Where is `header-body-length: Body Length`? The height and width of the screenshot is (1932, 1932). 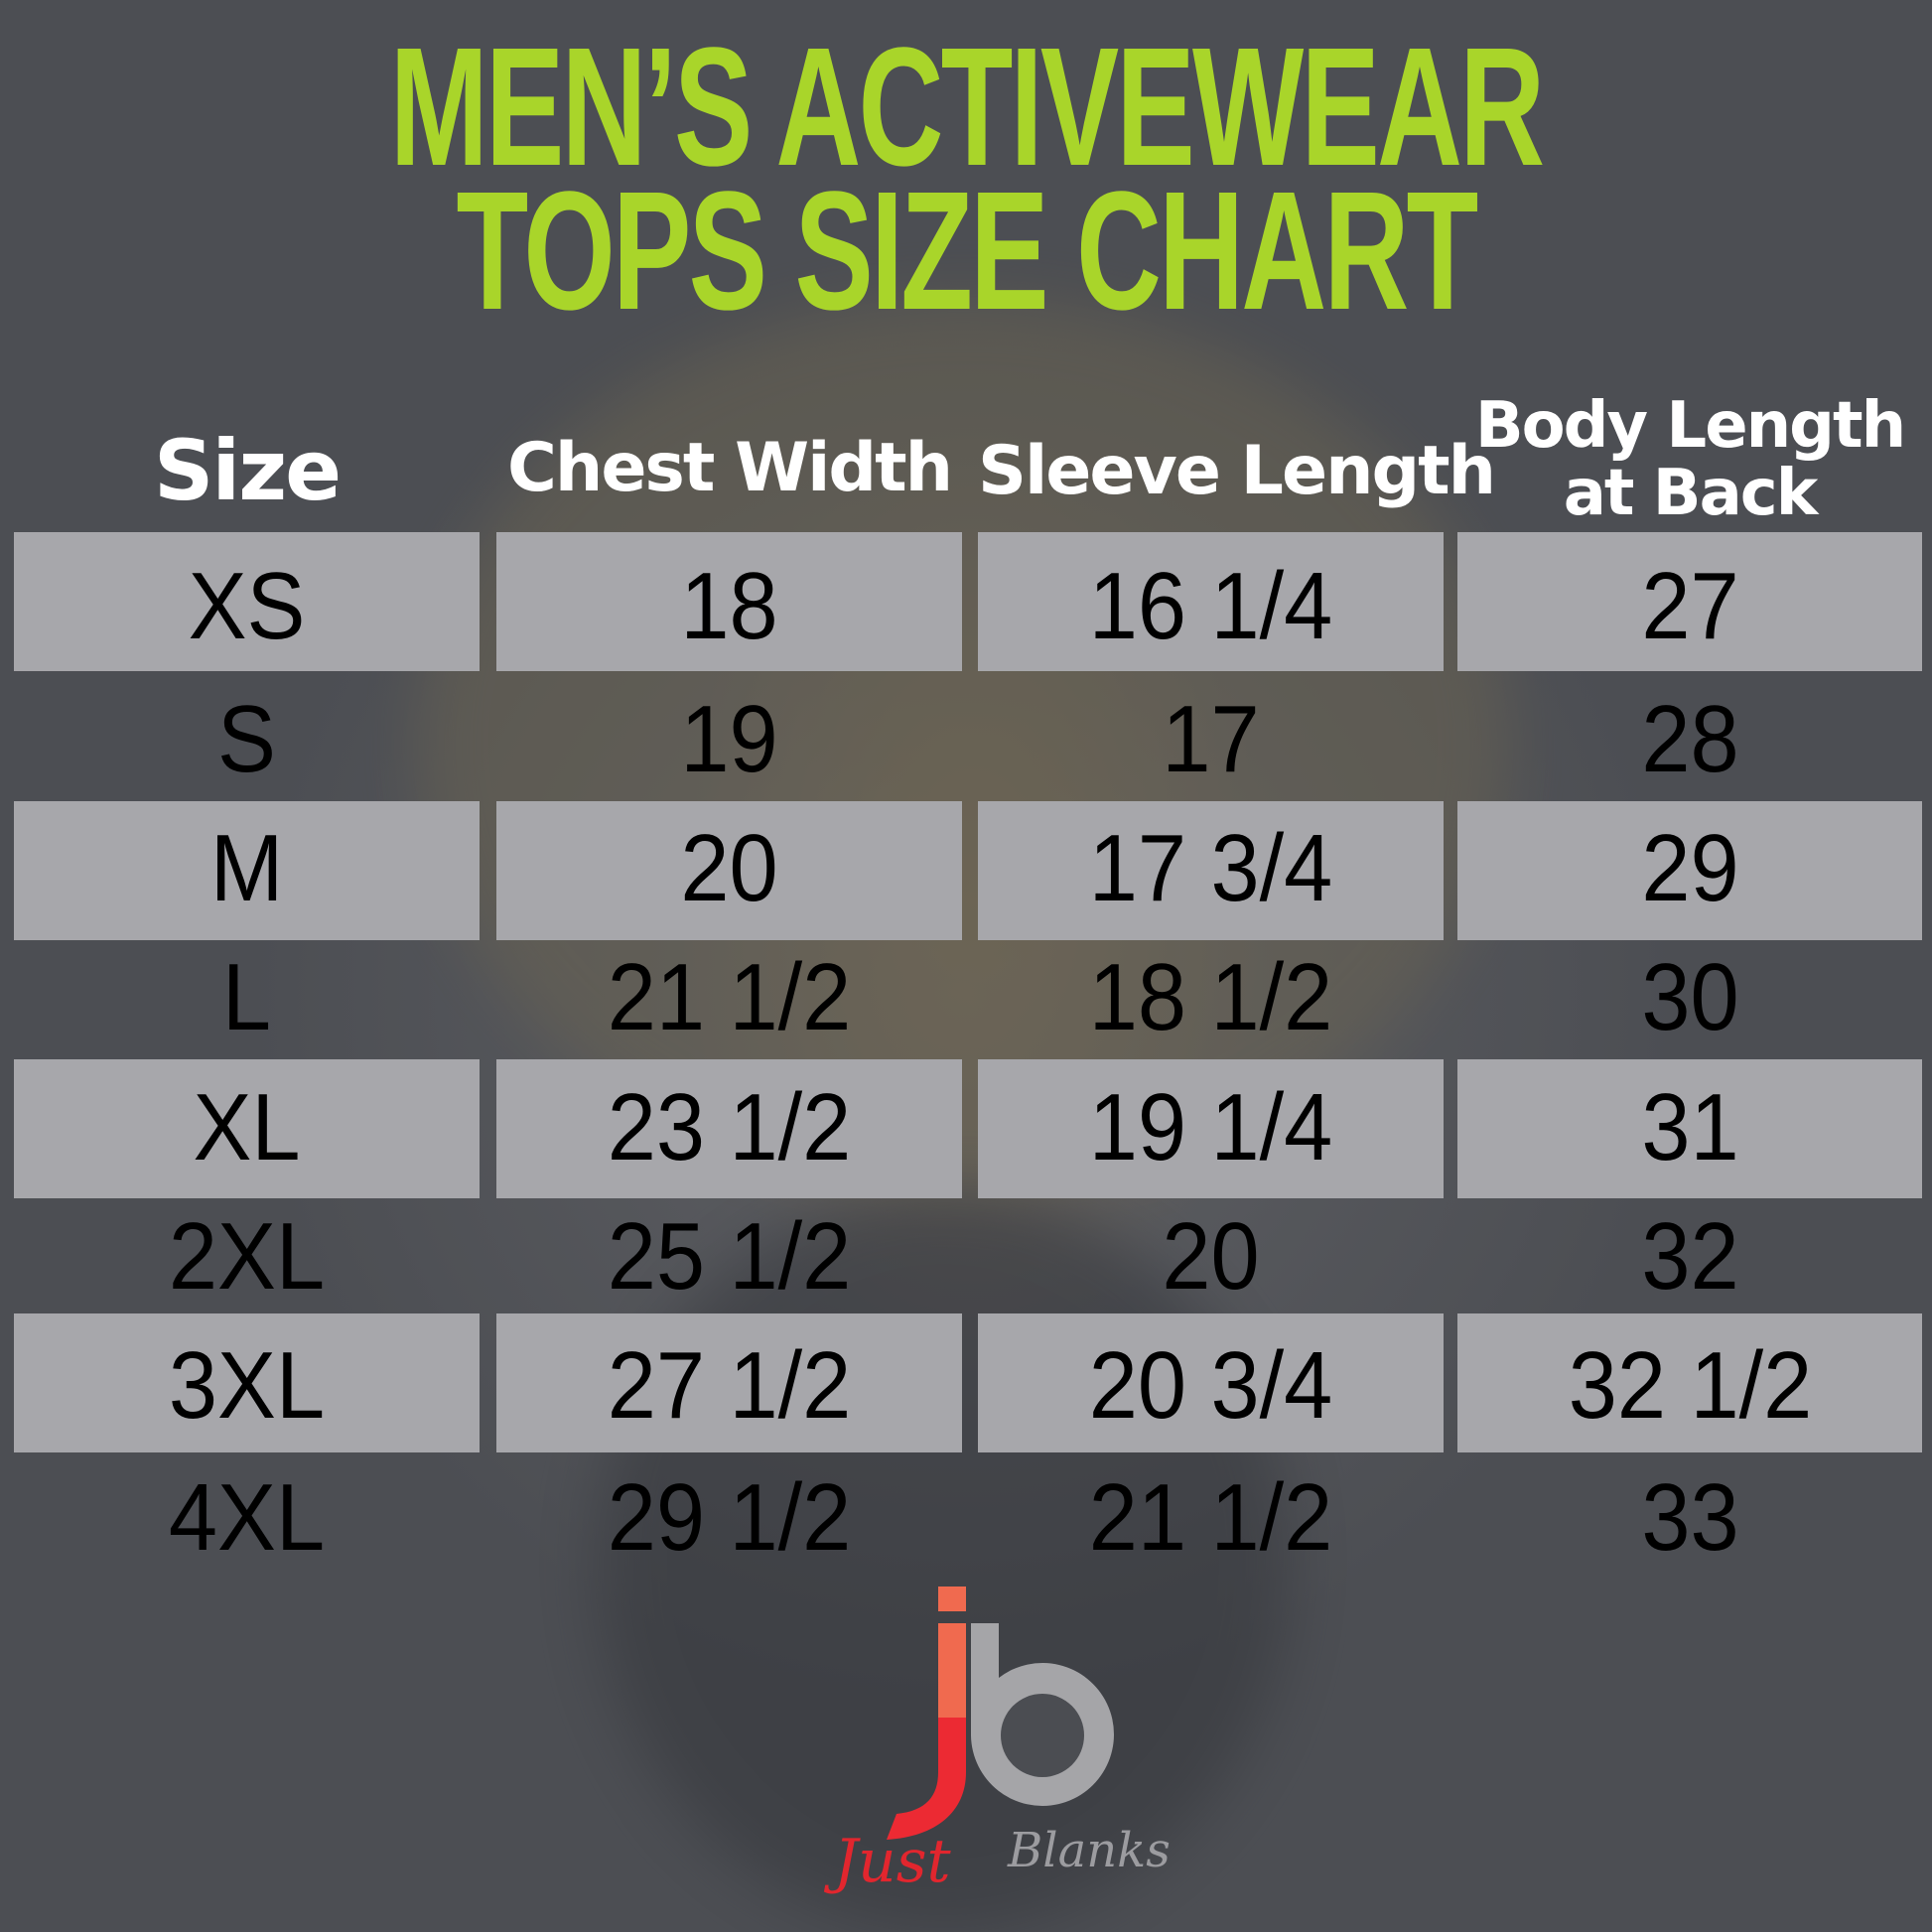 header-body-length: Body Length is located at coordinates (1690, 426).